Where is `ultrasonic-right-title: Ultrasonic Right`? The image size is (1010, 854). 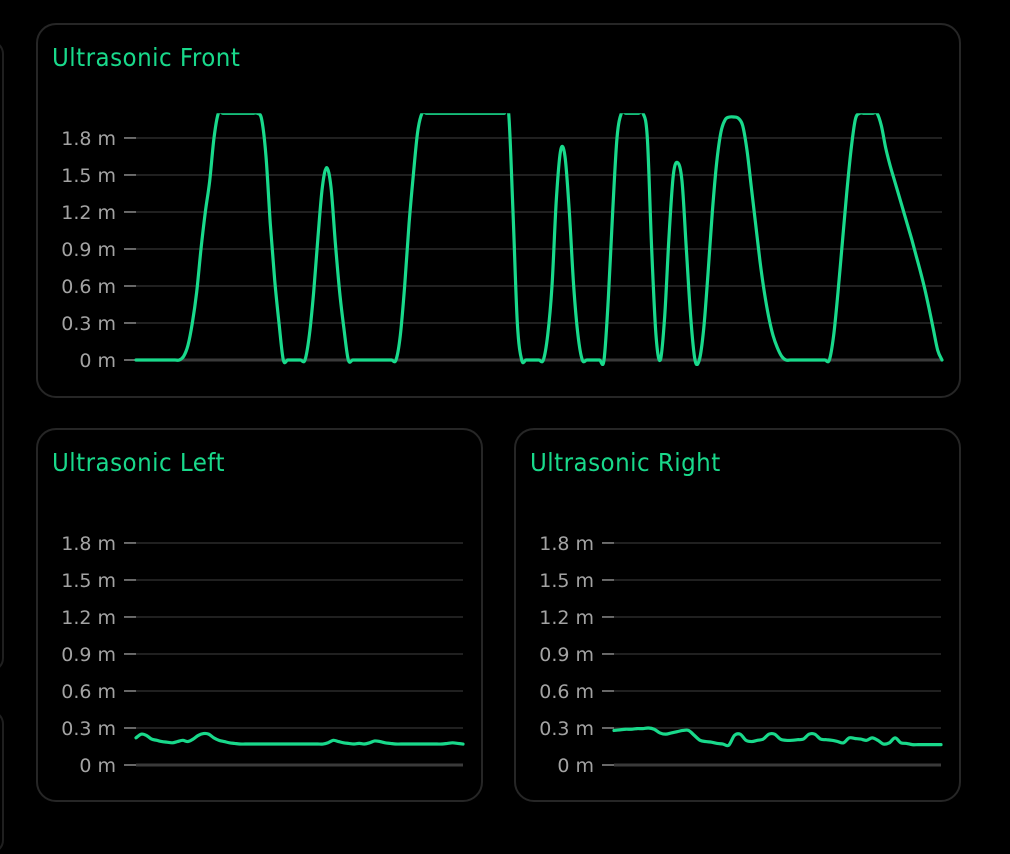
ultrasonic-right-title: Ultrasonic Right is located at coordinates (625, 462).